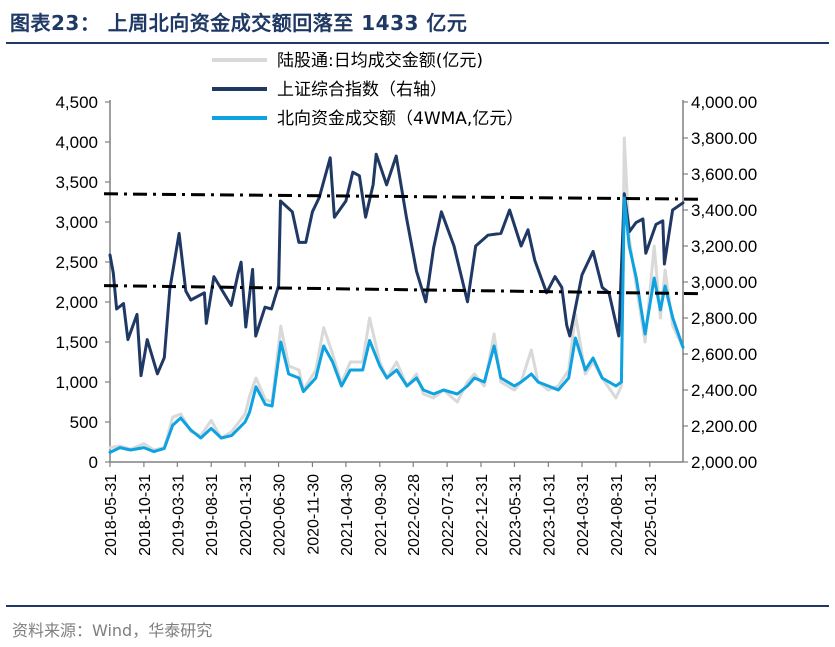 The image size is (835, 647). Describe the element at coordinates (515, 515) in the screenshot. I see `x-tick-label: 2023-05-31` at that location.